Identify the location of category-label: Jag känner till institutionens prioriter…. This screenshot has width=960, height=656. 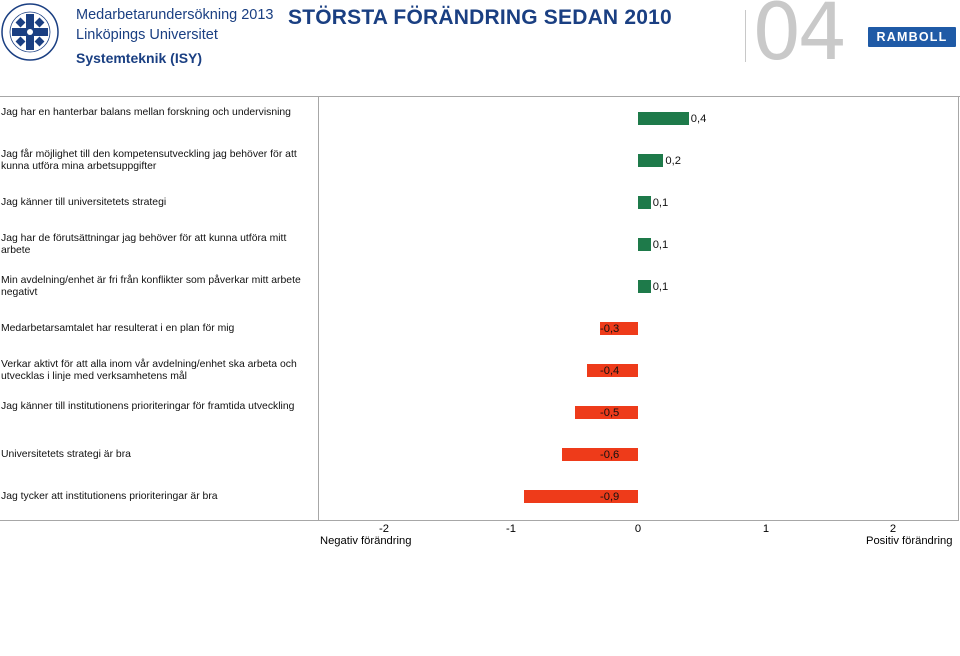
(148, 406).